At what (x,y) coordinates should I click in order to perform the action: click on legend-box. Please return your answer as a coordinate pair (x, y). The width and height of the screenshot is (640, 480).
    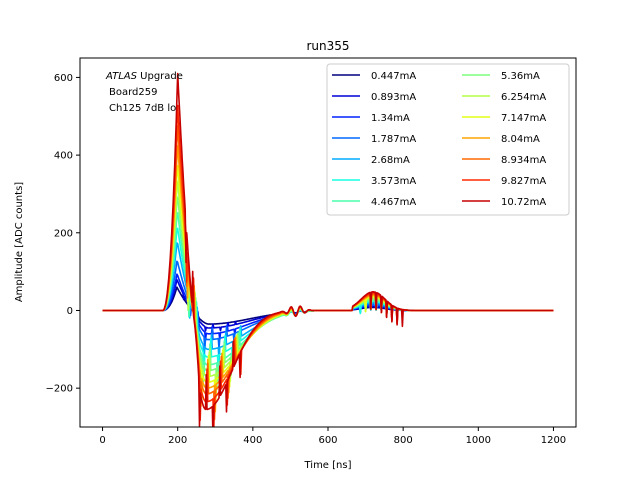
    Looking at the image, I should click on (448, 139).